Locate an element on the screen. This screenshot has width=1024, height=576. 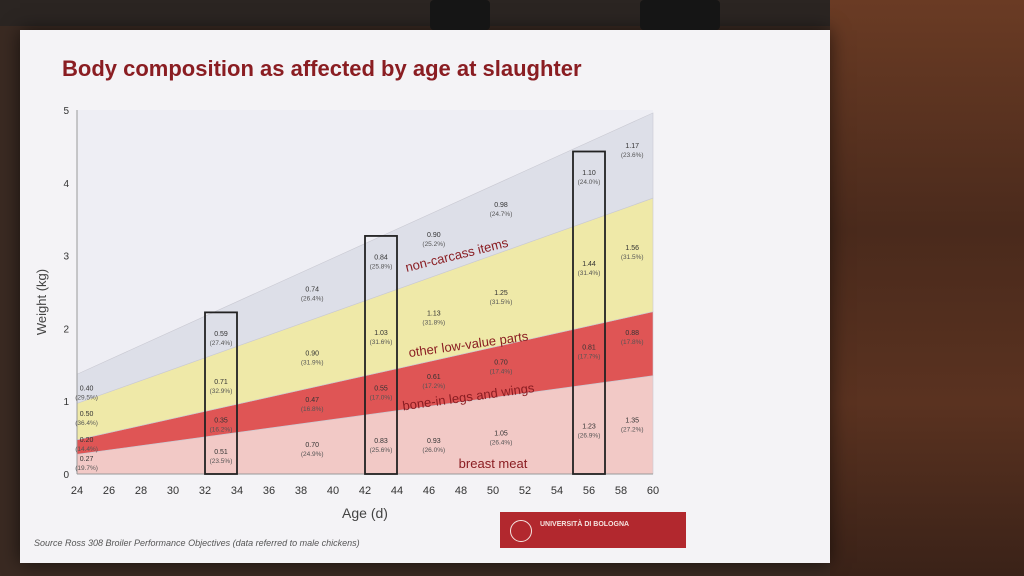
data-label-percent: (31.9%) is located at coordinates (312, 363).